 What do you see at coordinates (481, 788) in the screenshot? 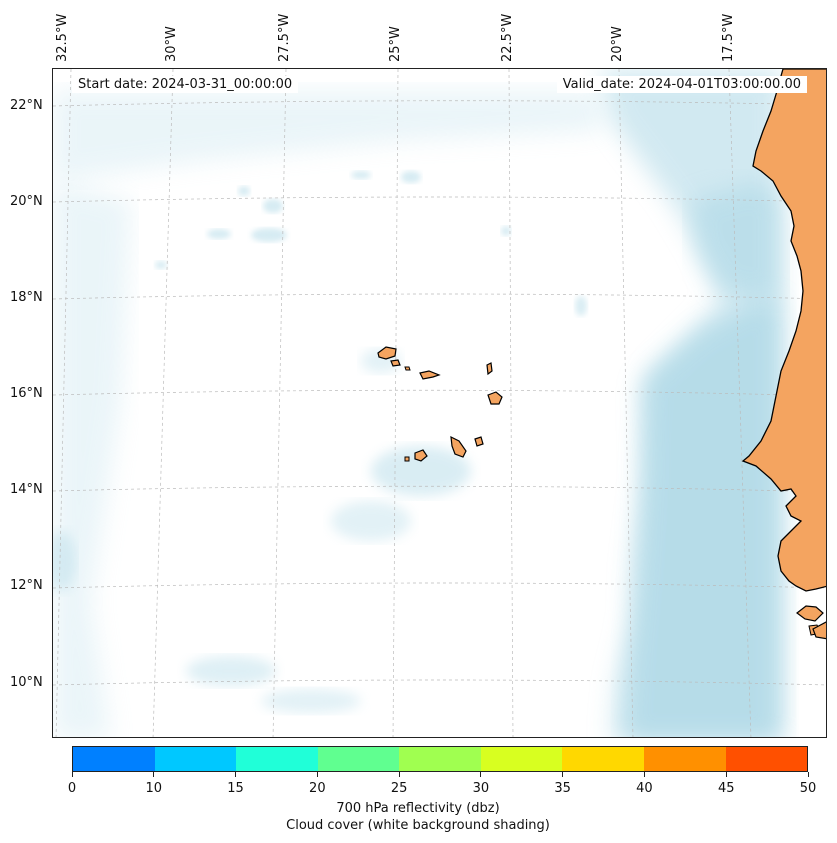
I see `colorbar-tick-label: 30` at bounding box center [481, 788].